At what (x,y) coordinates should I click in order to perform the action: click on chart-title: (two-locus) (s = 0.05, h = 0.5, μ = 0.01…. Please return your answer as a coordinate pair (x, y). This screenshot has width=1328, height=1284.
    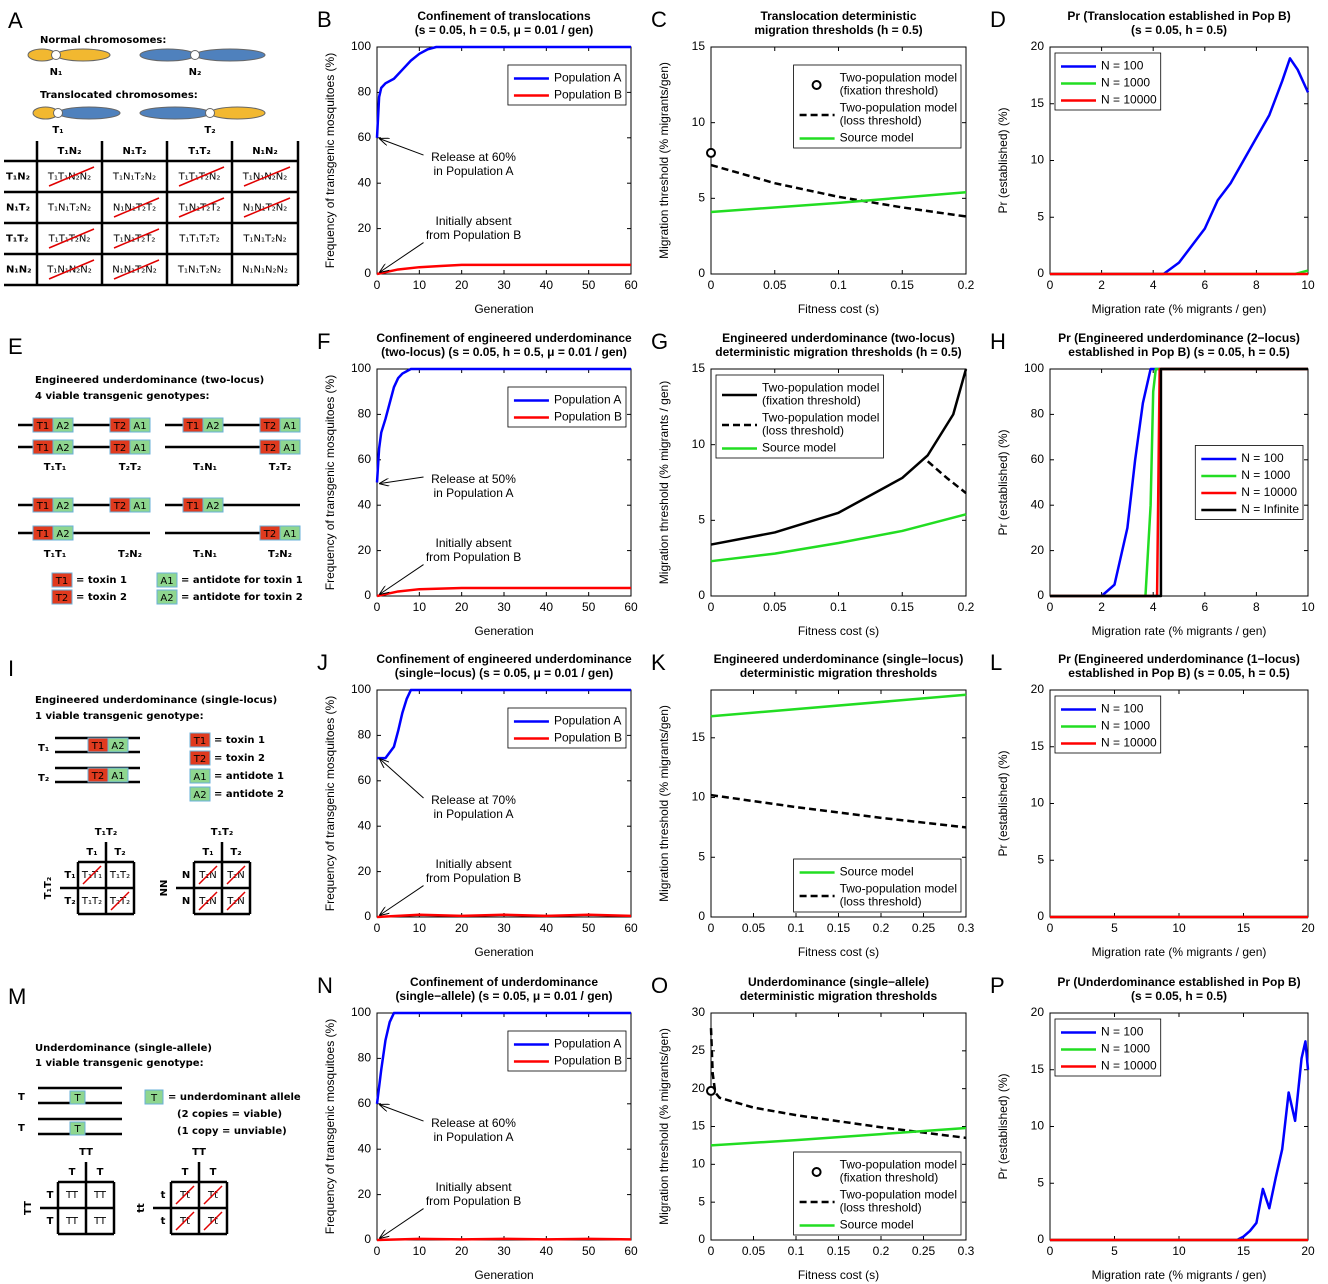
    Looking at the image, I should click on (504, 352).